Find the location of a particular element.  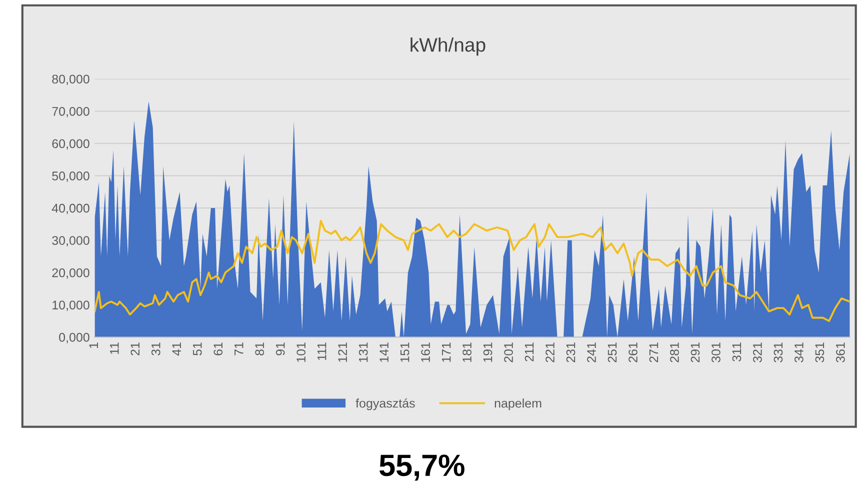

x-tick-label: 161 is located at coordinates (425, 352).